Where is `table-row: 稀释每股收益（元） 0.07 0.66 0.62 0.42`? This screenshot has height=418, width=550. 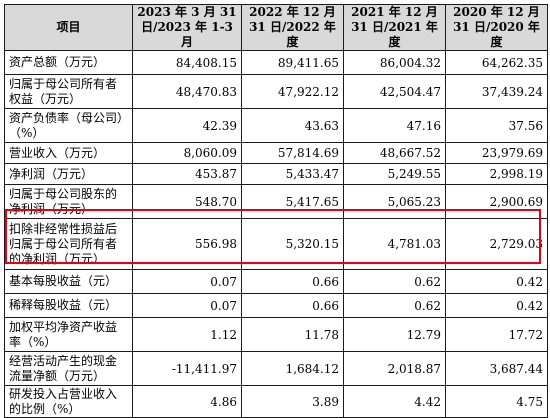 table-row: 稀释每股收益（元） 0.07 0.66 0.62 0.42 is located at coordinates (276, 305).